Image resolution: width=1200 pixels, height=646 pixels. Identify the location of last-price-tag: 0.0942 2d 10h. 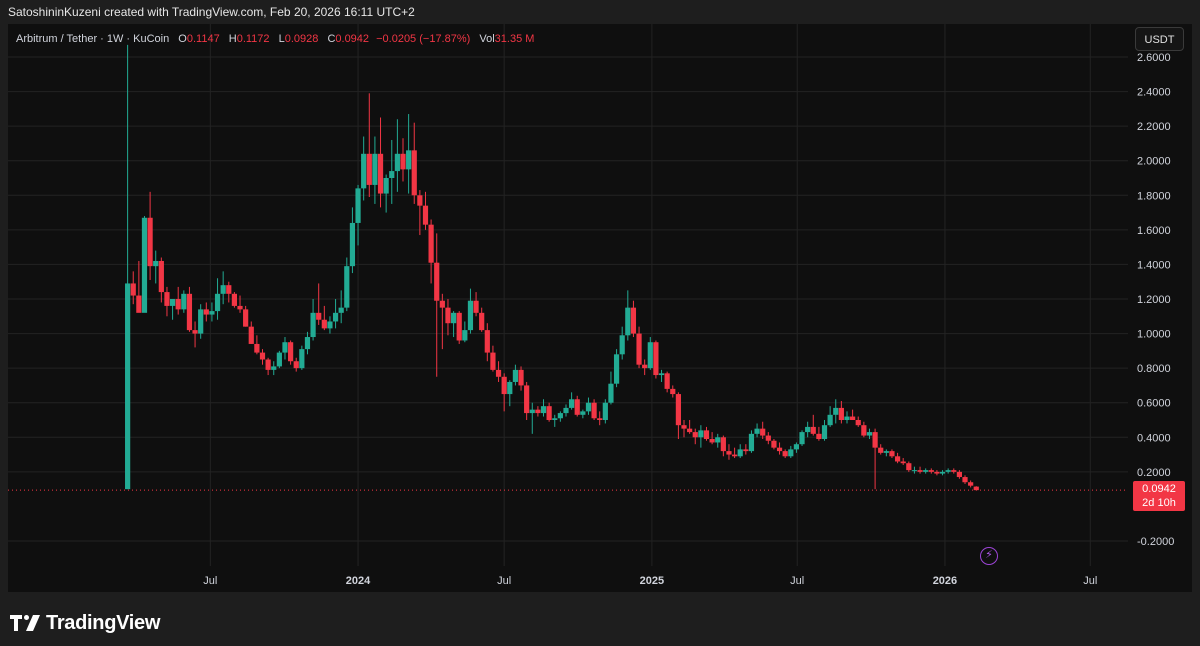
(1159, 496).